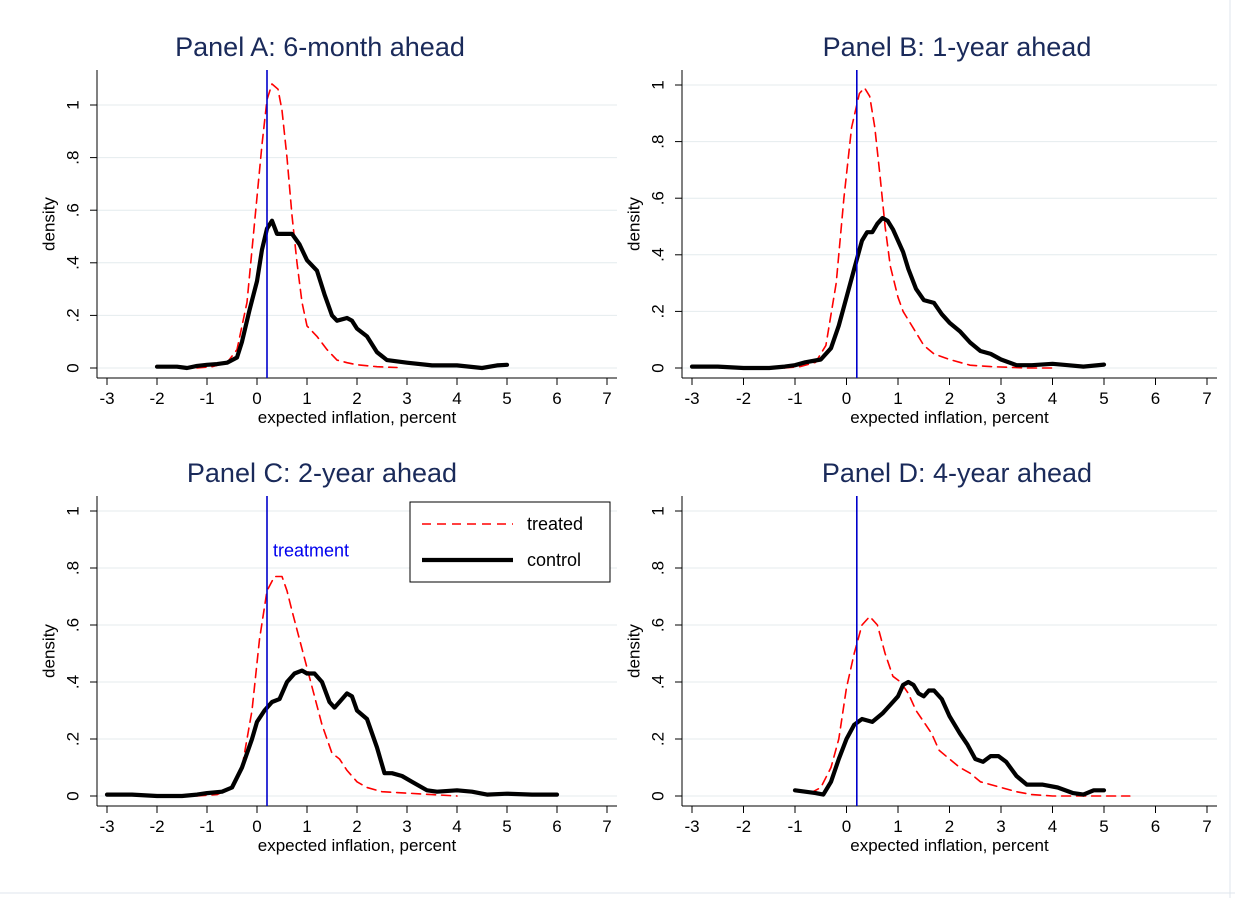  I want to click on legend-label-treated: treated, so click(555, 524).